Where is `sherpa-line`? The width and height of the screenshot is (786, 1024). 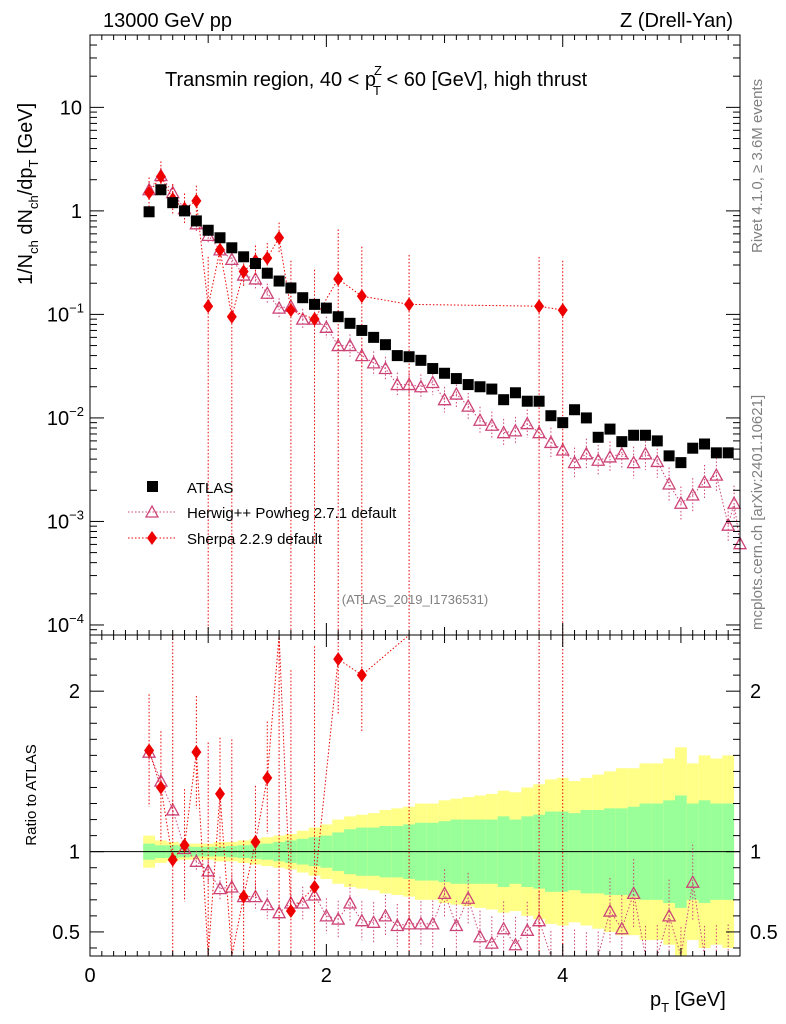 sherpa-line is located at coordinates (355, 247).